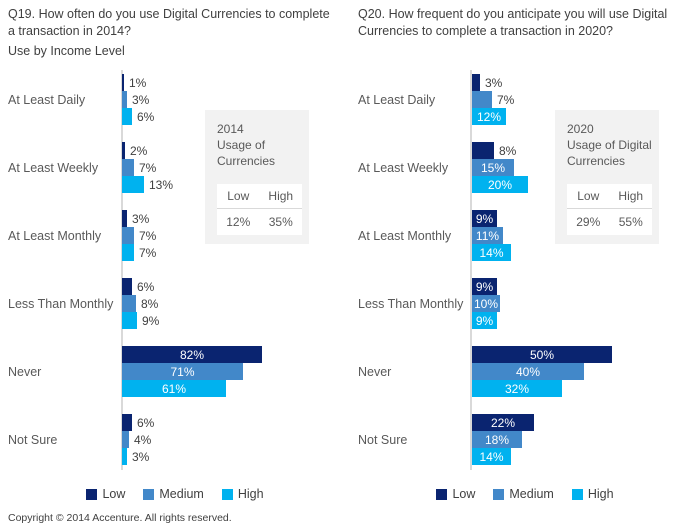  I want to click on legend-item-high: High, so click(592, 494).